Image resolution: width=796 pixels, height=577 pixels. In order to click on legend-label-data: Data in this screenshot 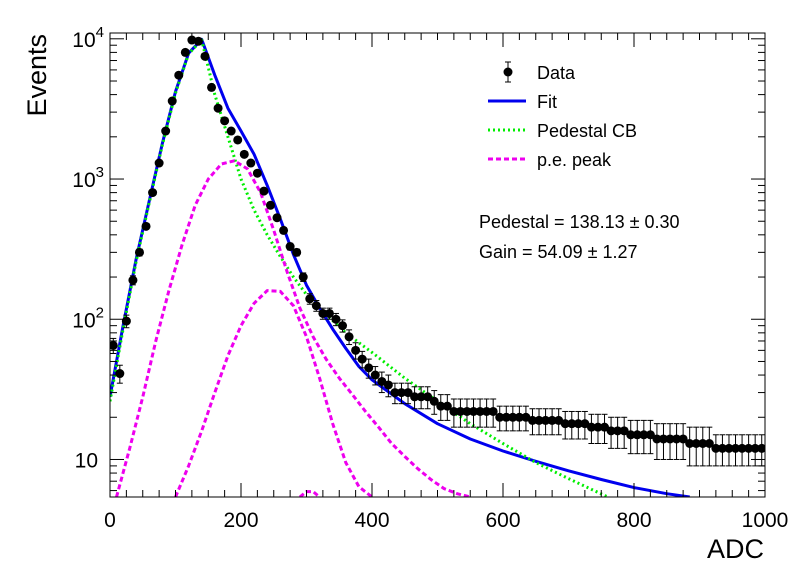, I will do `click(556, 73)`.